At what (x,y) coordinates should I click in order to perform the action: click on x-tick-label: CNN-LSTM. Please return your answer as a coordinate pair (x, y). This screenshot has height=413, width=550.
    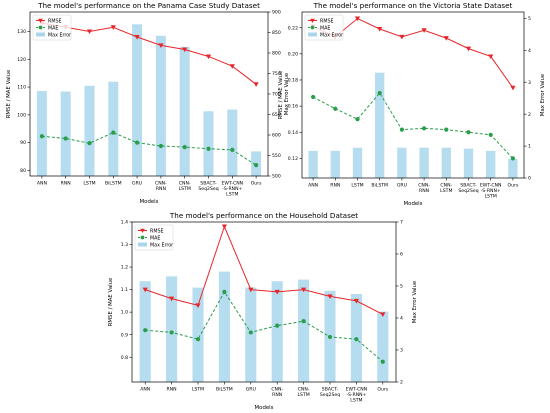
    Looking at the image, I should click on (303, 392).